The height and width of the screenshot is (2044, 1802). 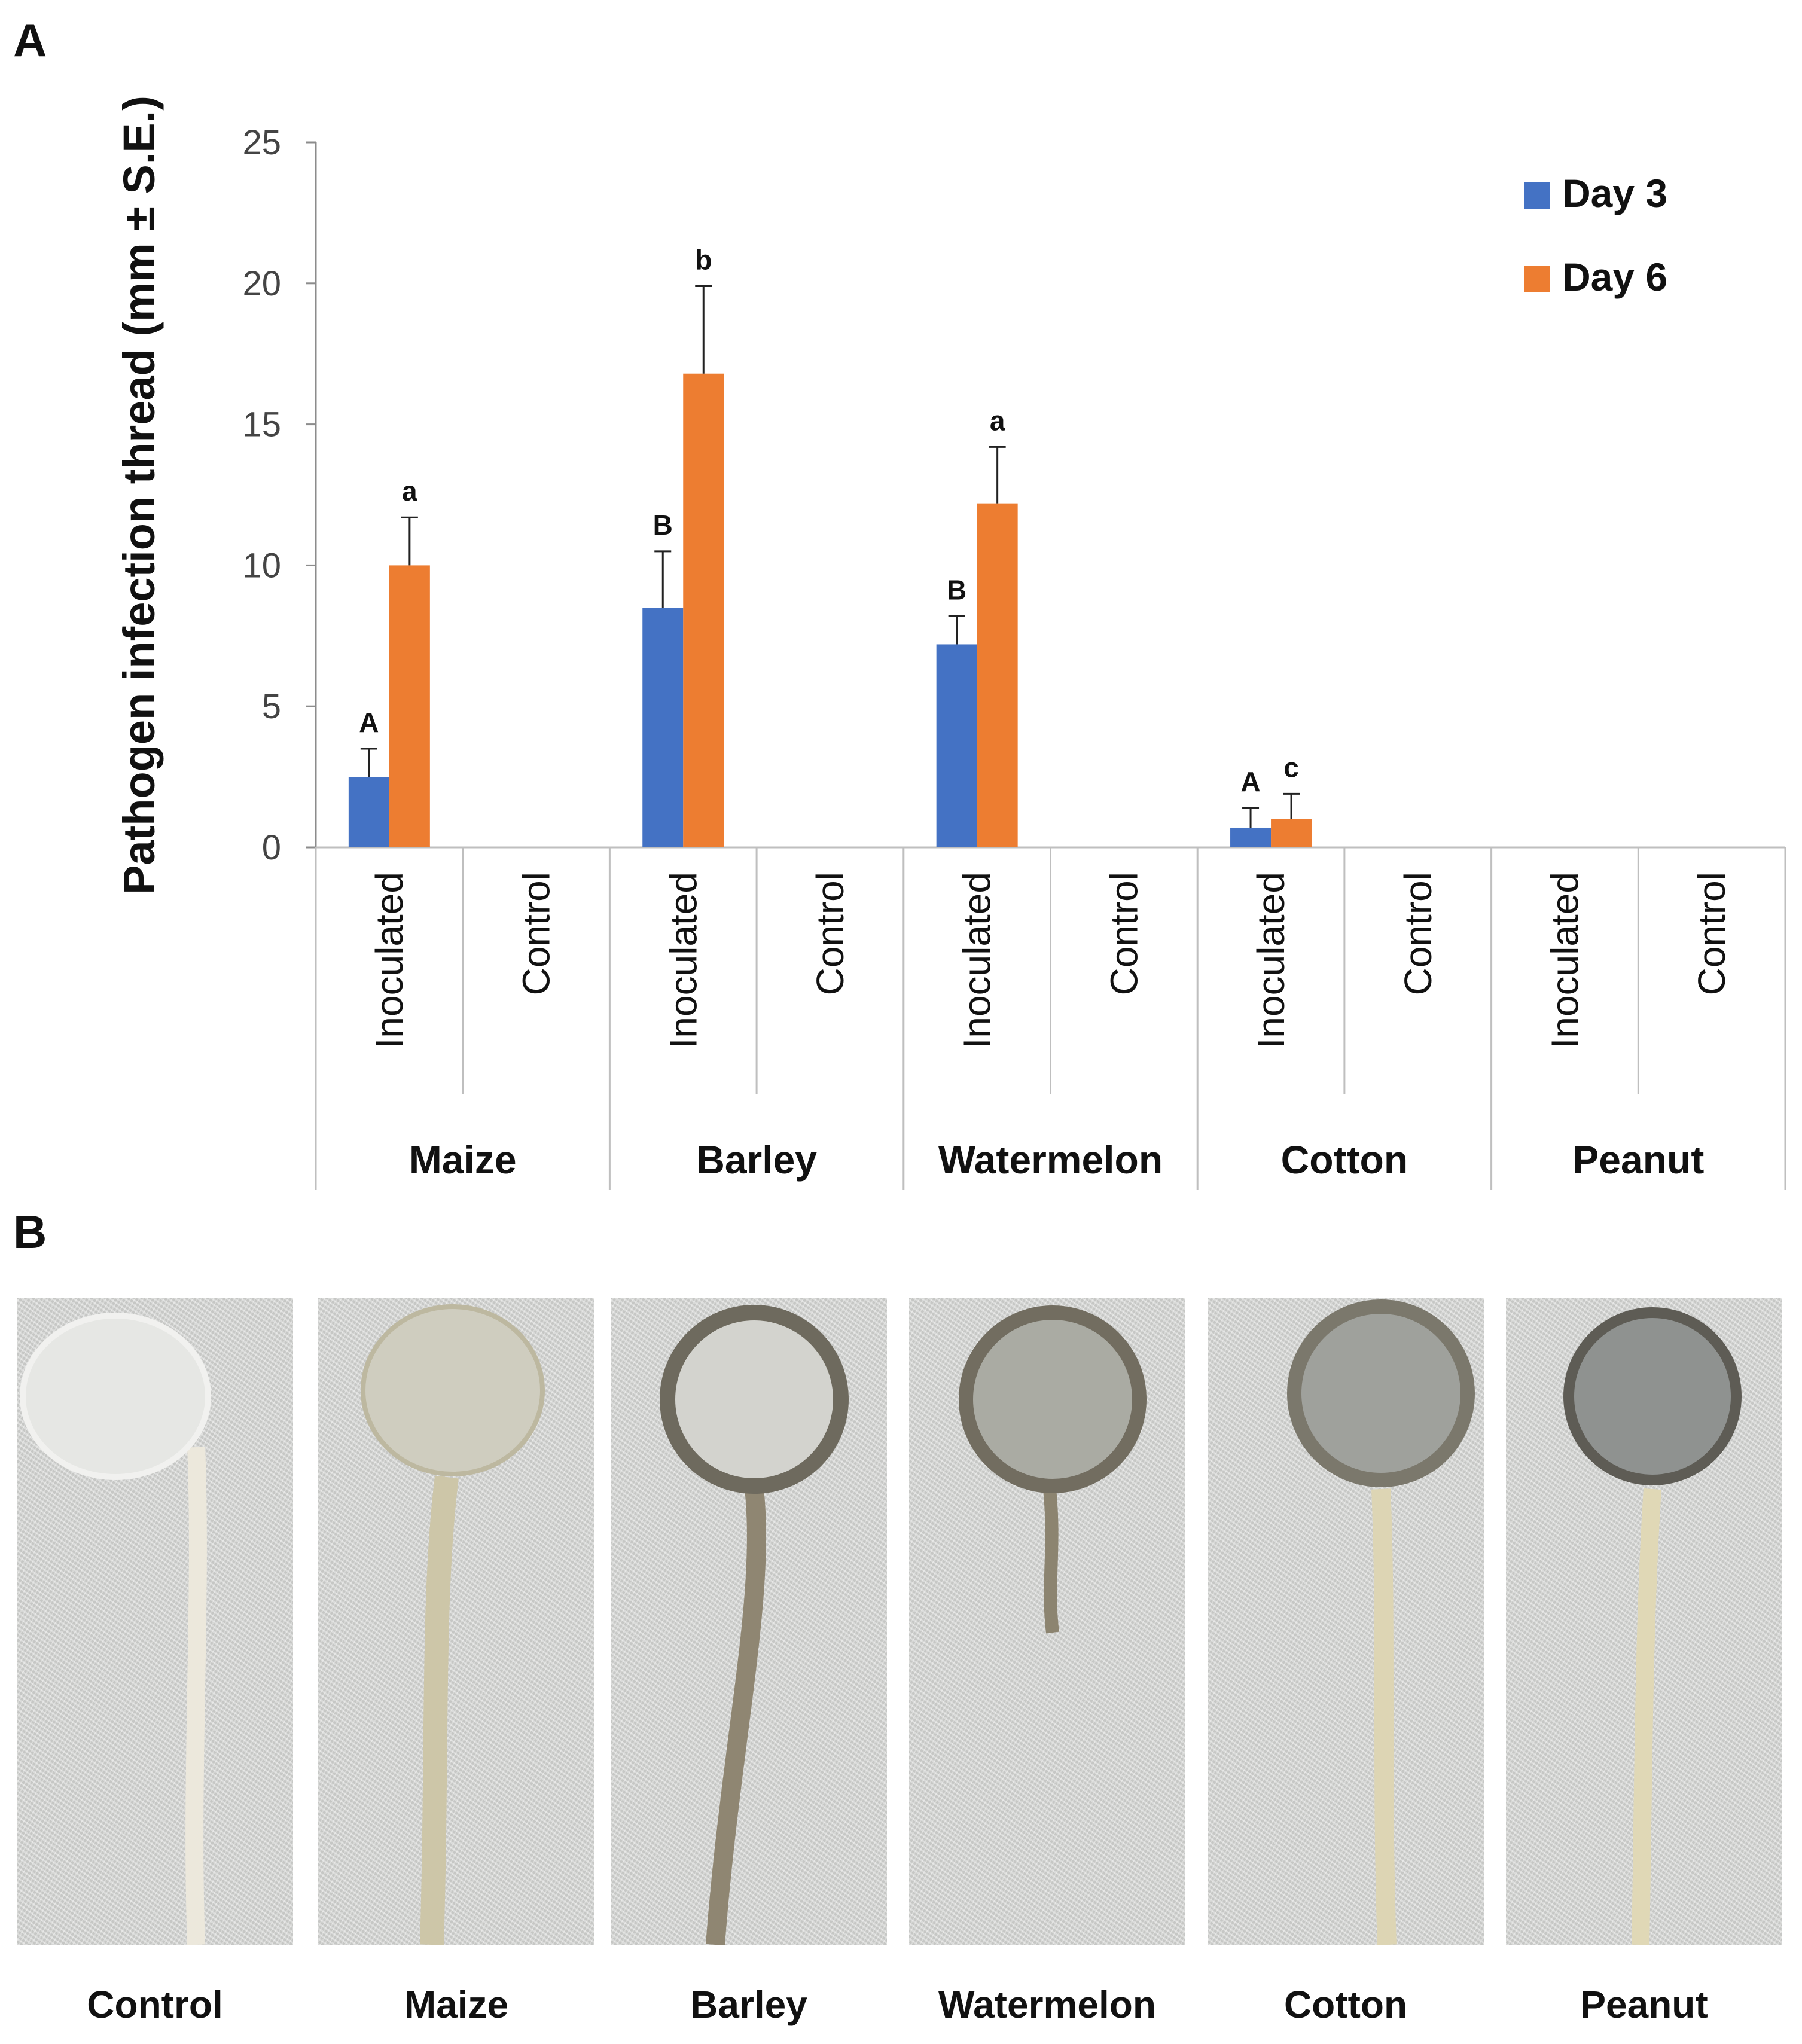 I want to click on photo-caption-maize: Maize, so click(x=456, y=2004).